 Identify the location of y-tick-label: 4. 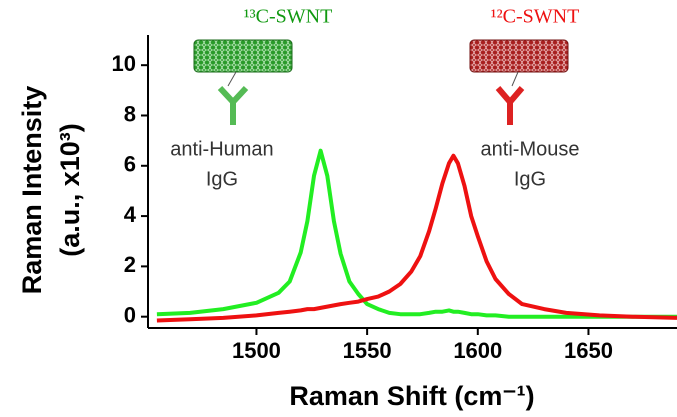
(130, 214).